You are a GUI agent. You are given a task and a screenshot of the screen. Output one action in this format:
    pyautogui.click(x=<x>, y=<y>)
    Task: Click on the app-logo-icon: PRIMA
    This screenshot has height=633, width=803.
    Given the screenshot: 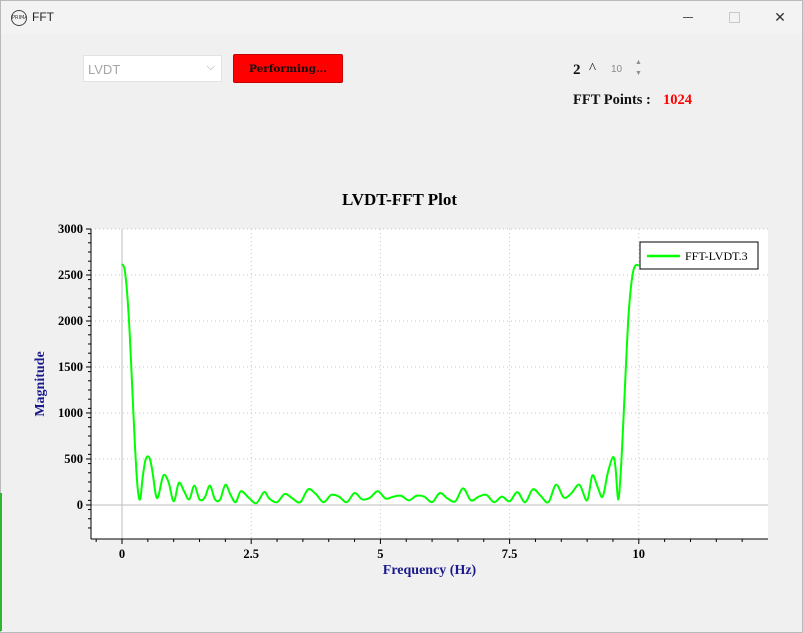 What is the action you would take?
    pyautogui.click(x=19, y=18)
    